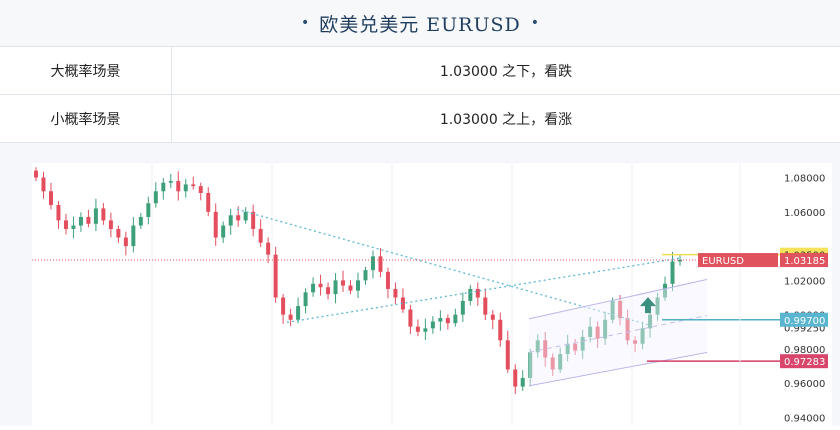 The width and height of the screenshot is (840, 430). Describe the element at coordinates (483, 290) in the screenshot. I see `trend-line-support` at that location.